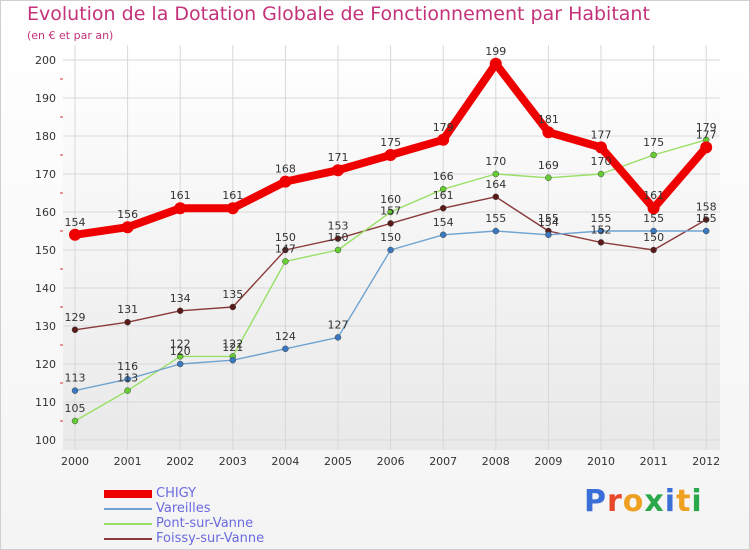 Image resolution: width=750 pixels, height=550 pixels. I want to click on chart-subtitle: (en € et par an), so click(70, 35).